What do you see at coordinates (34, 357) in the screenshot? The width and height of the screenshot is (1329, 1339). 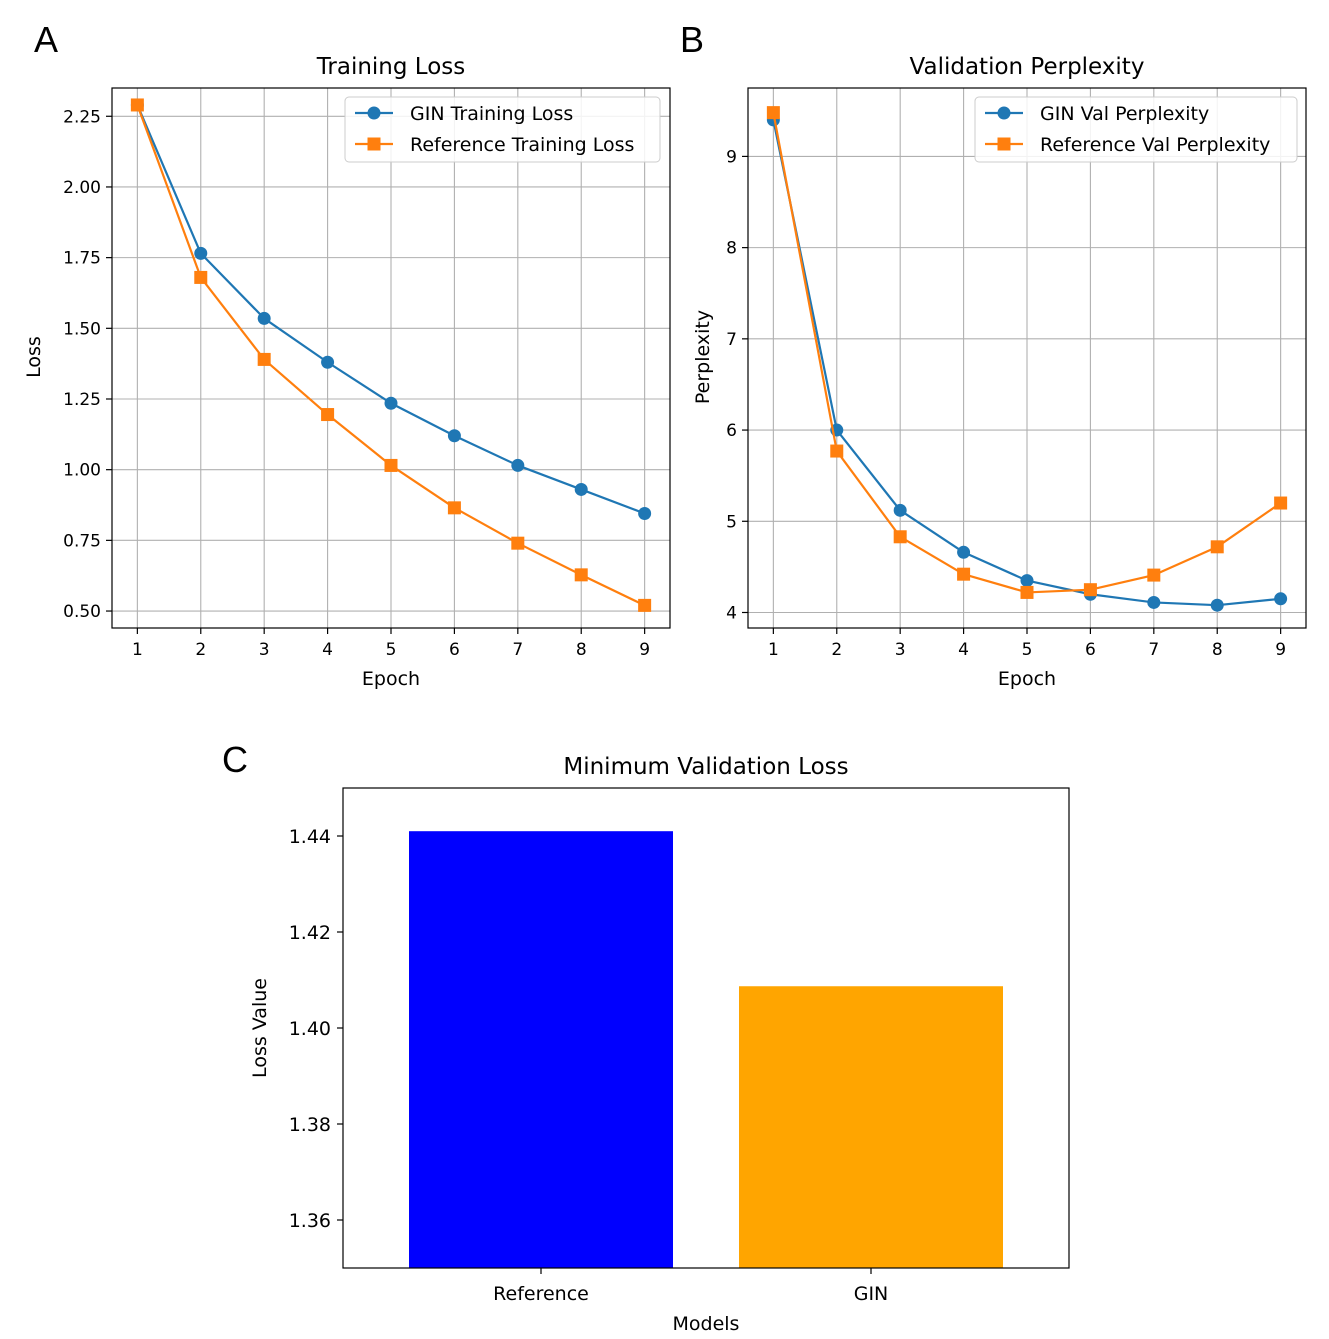 I see `y-axis-label: Loss` at bounding box center [34, 357].